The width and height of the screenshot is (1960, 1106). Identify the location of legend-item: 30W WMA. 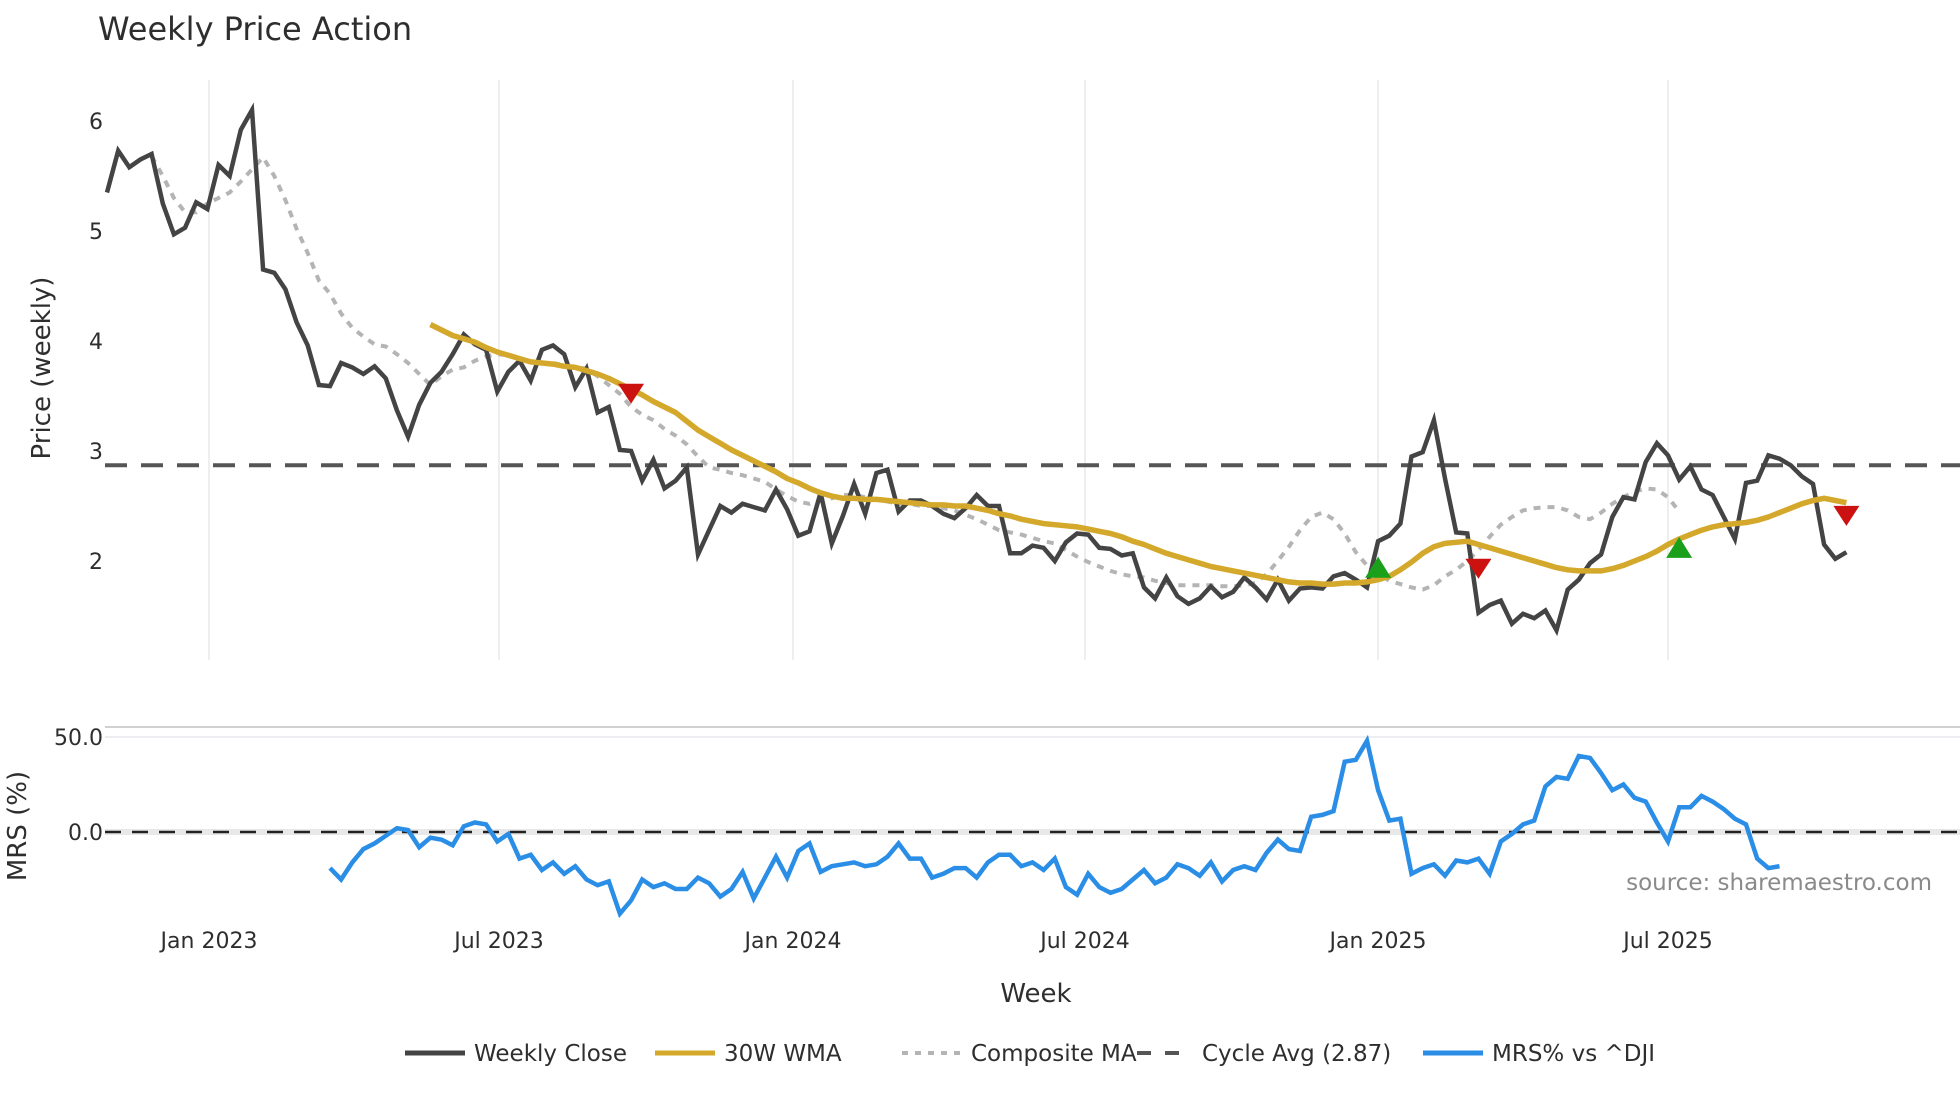
(748, 1054).